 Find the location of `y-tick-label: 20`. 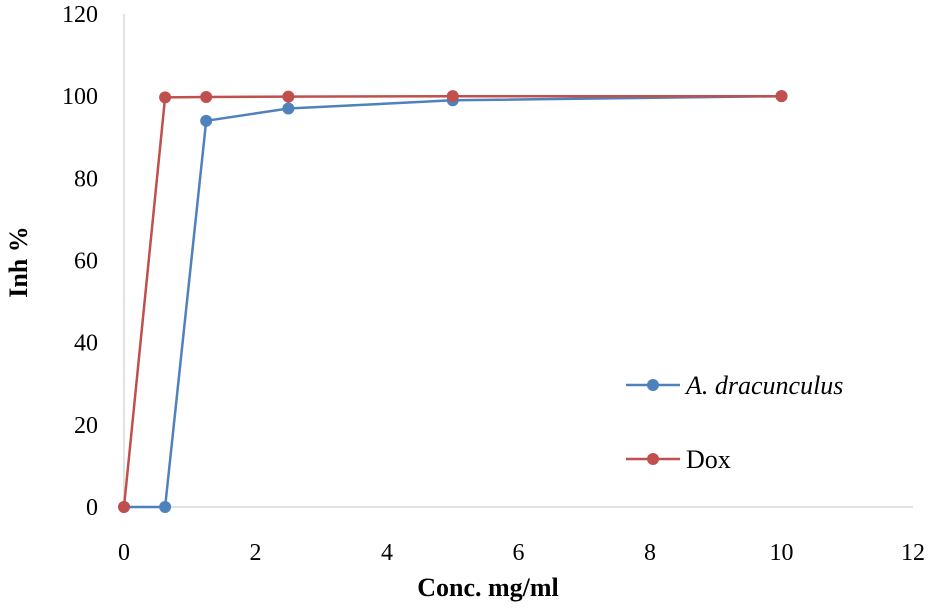

y-tick-label: 20 is located at coordinates (86, 426).